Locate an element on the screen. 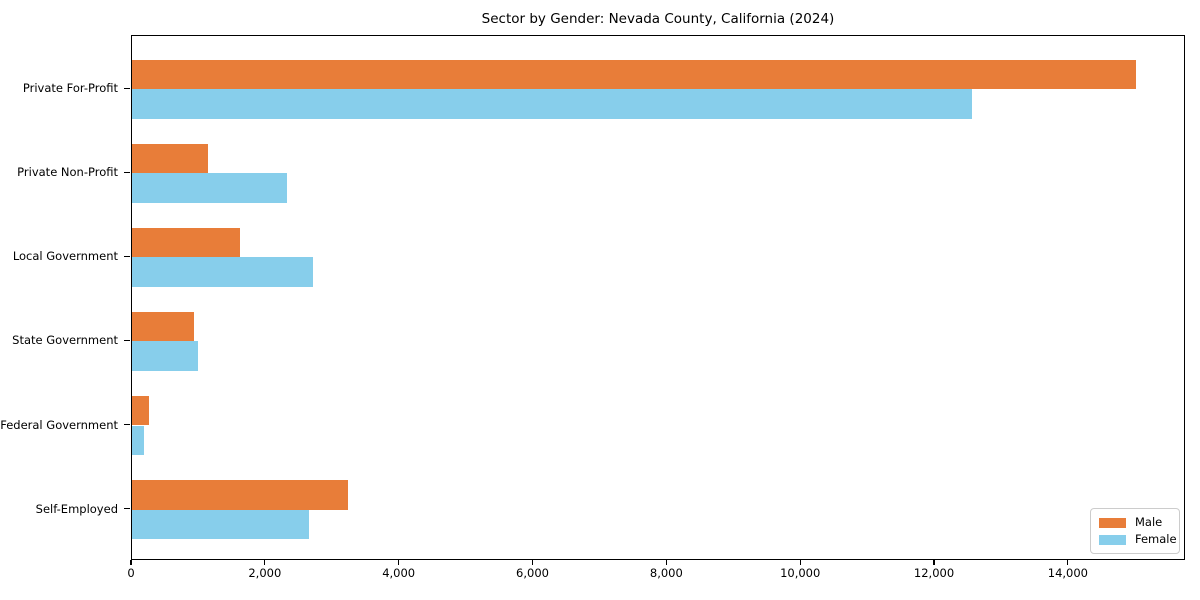 The height and width of the screenshot is (600, 1200). x-tick-label-12-000: 12,000 is located at coordinates (934, 573).